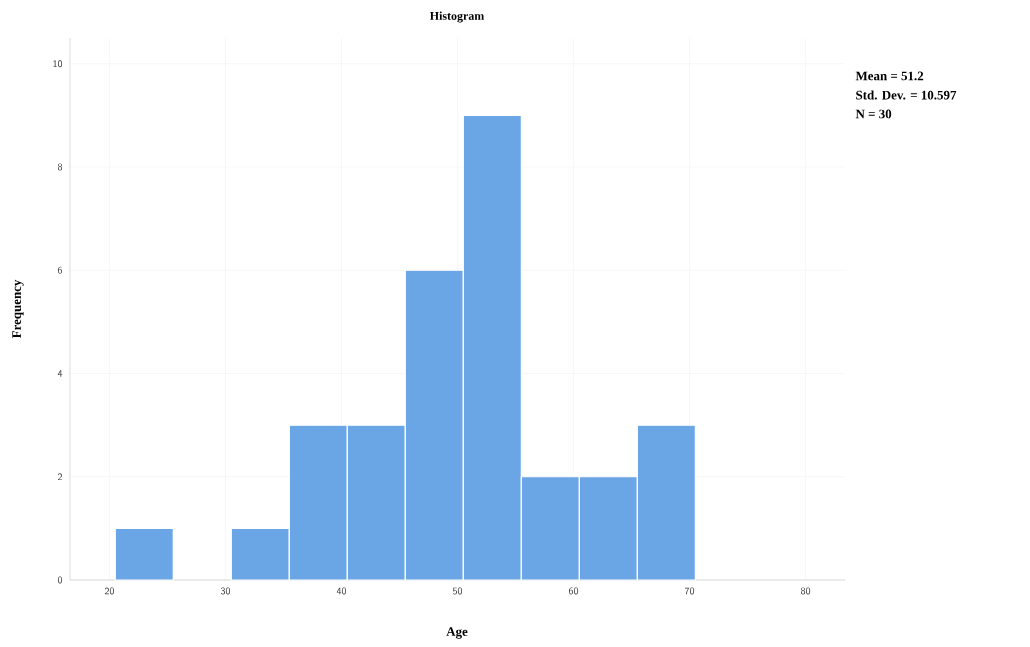 The width and height of the screenshot is (1030, 647). I want to click on text: Std. Dev. = 10.597, so click(906, 95).